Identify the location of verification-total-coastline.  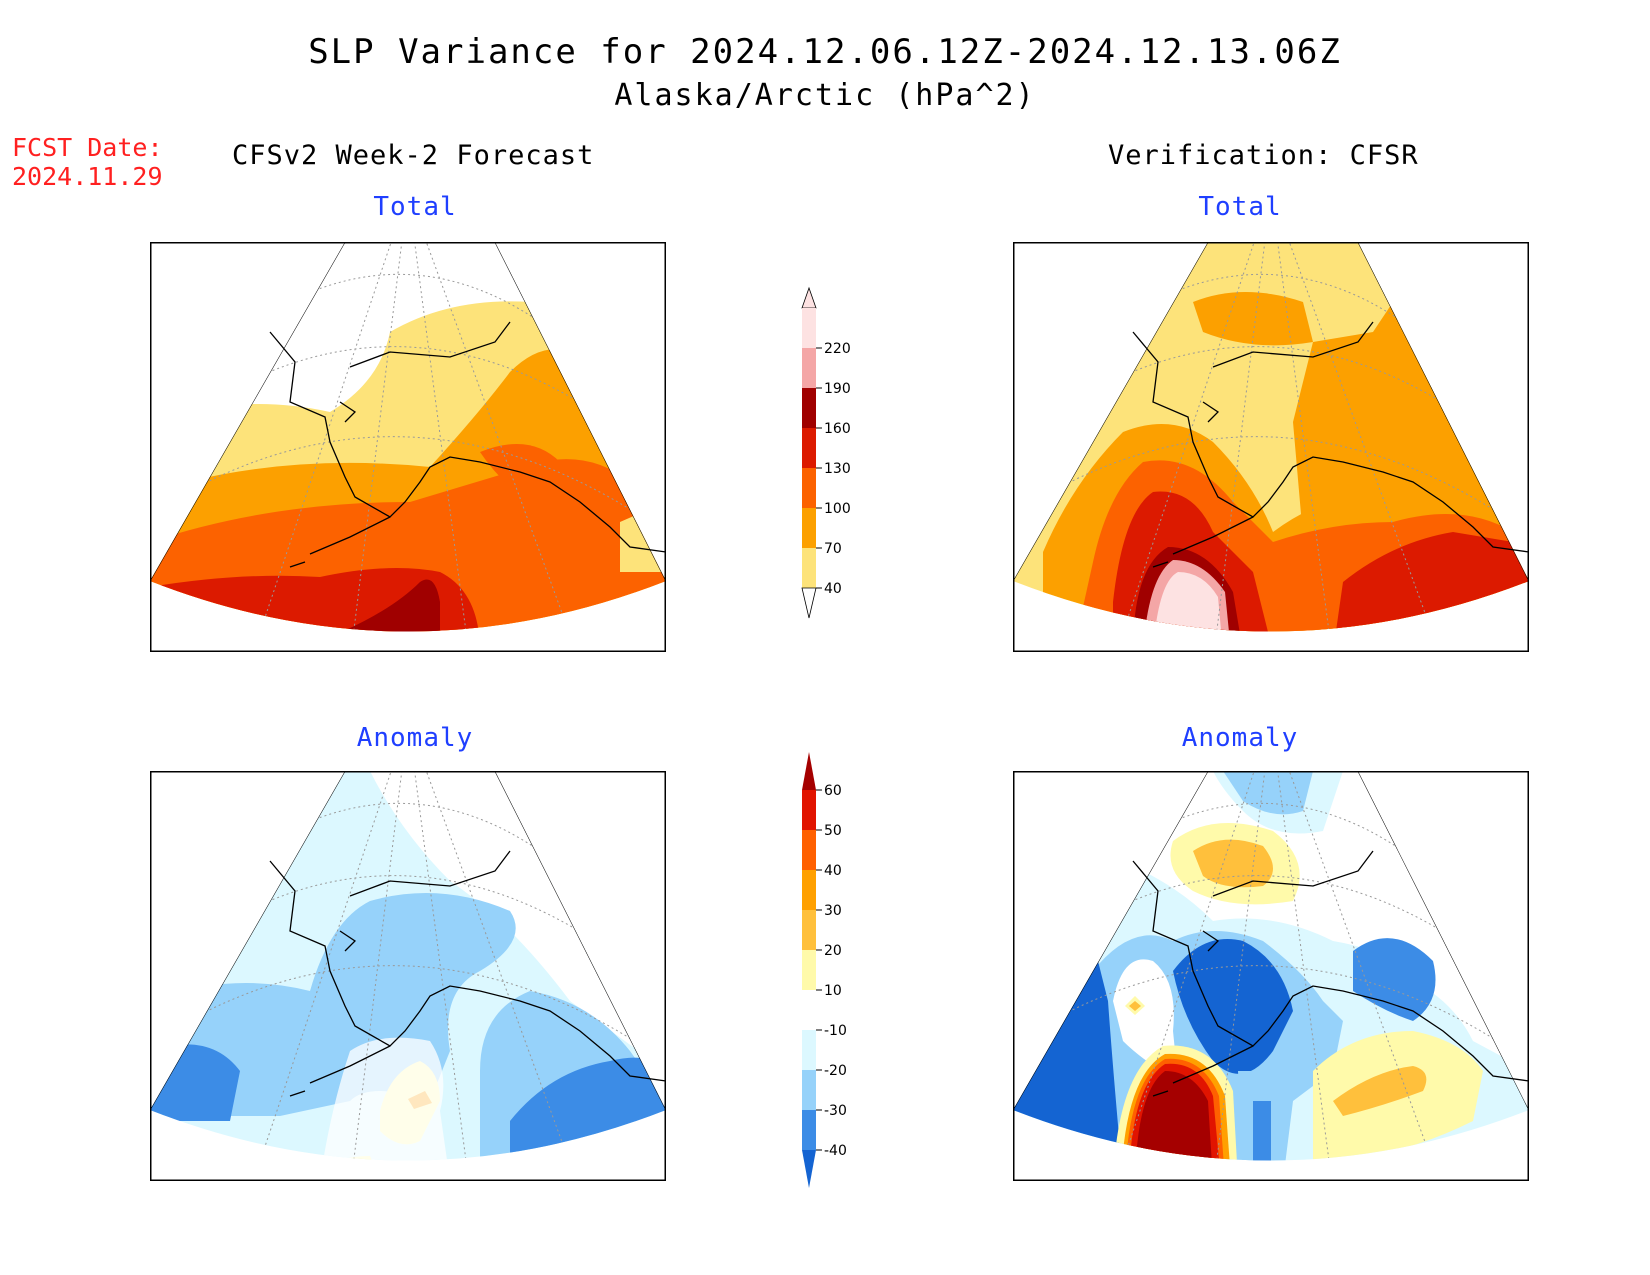
(1330, 444).